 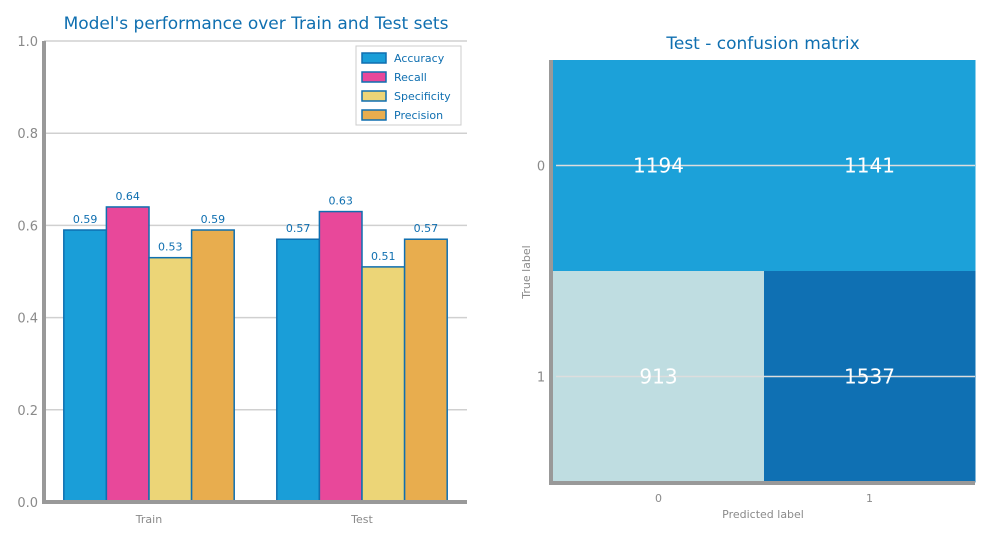 I want to click on legend-label-recall: Recall, so click(x=410, y=77).